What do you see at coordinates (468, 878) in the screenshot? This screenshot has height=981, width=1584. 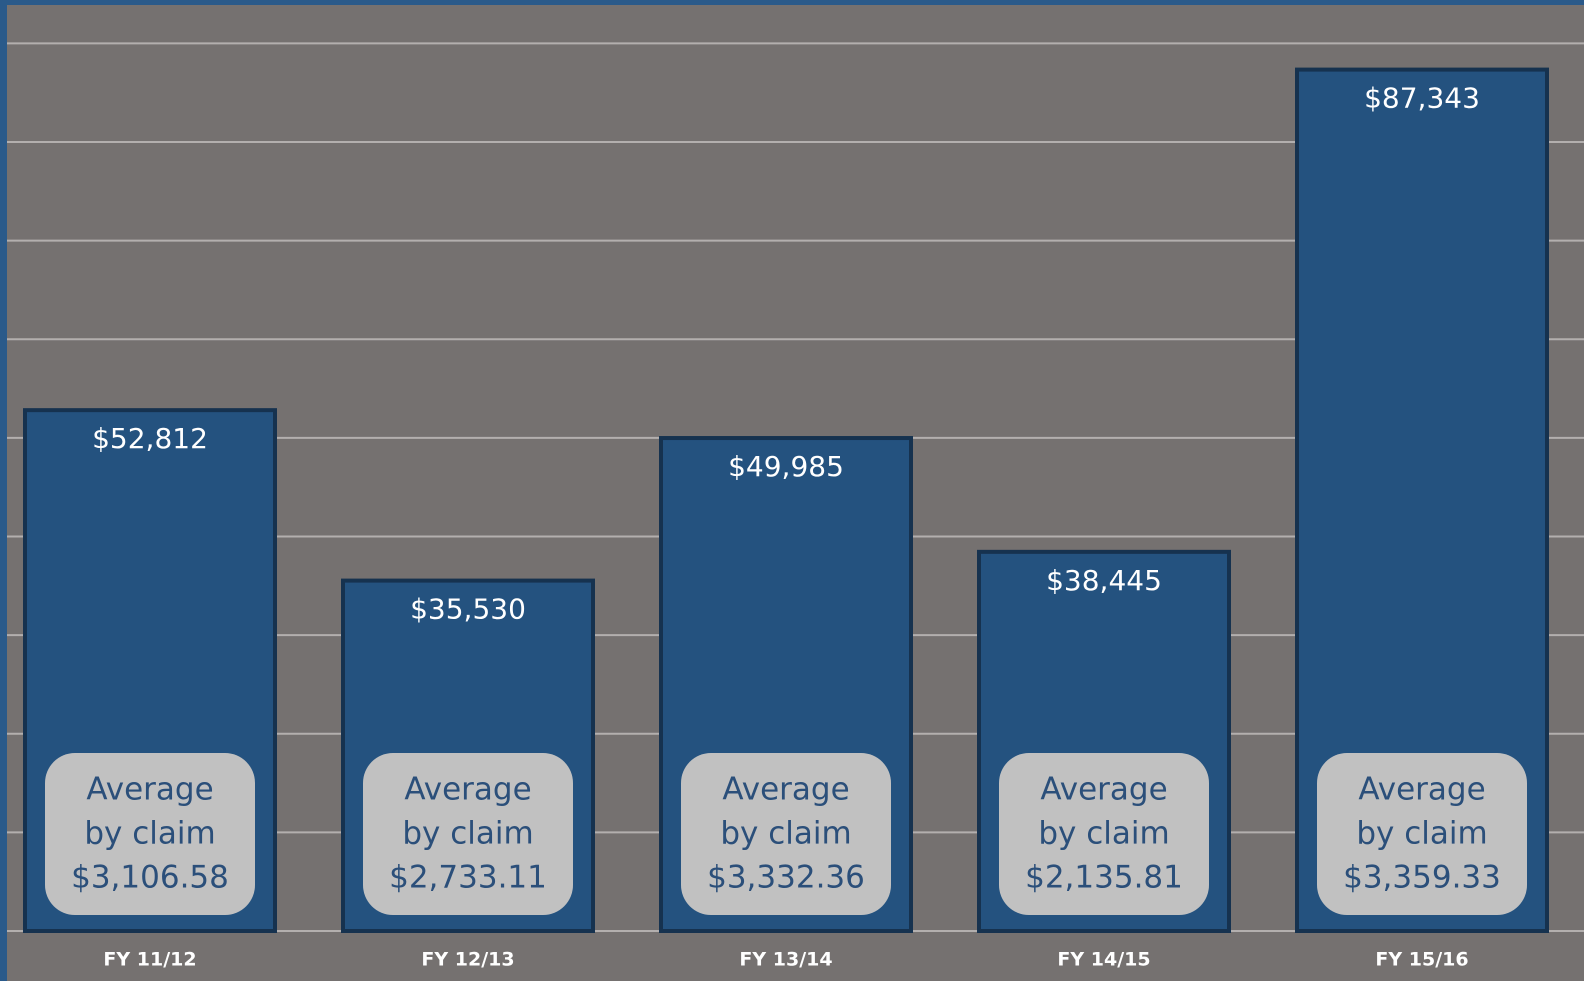 I see `average-value: $2,733.11` at bounding box center [468, 878].